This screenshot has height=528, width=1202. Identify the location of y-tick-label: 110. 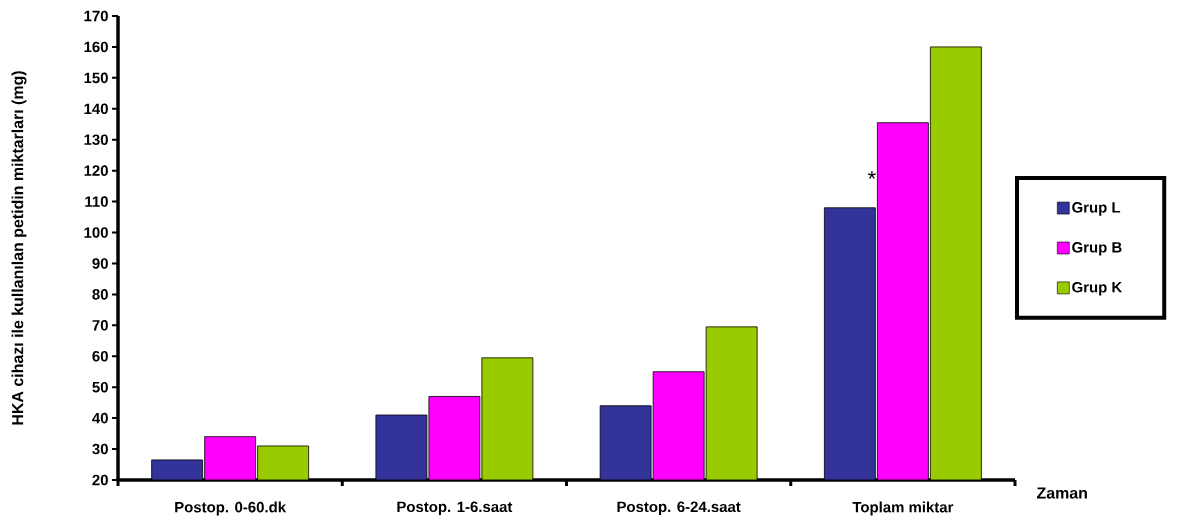
(96, 201).